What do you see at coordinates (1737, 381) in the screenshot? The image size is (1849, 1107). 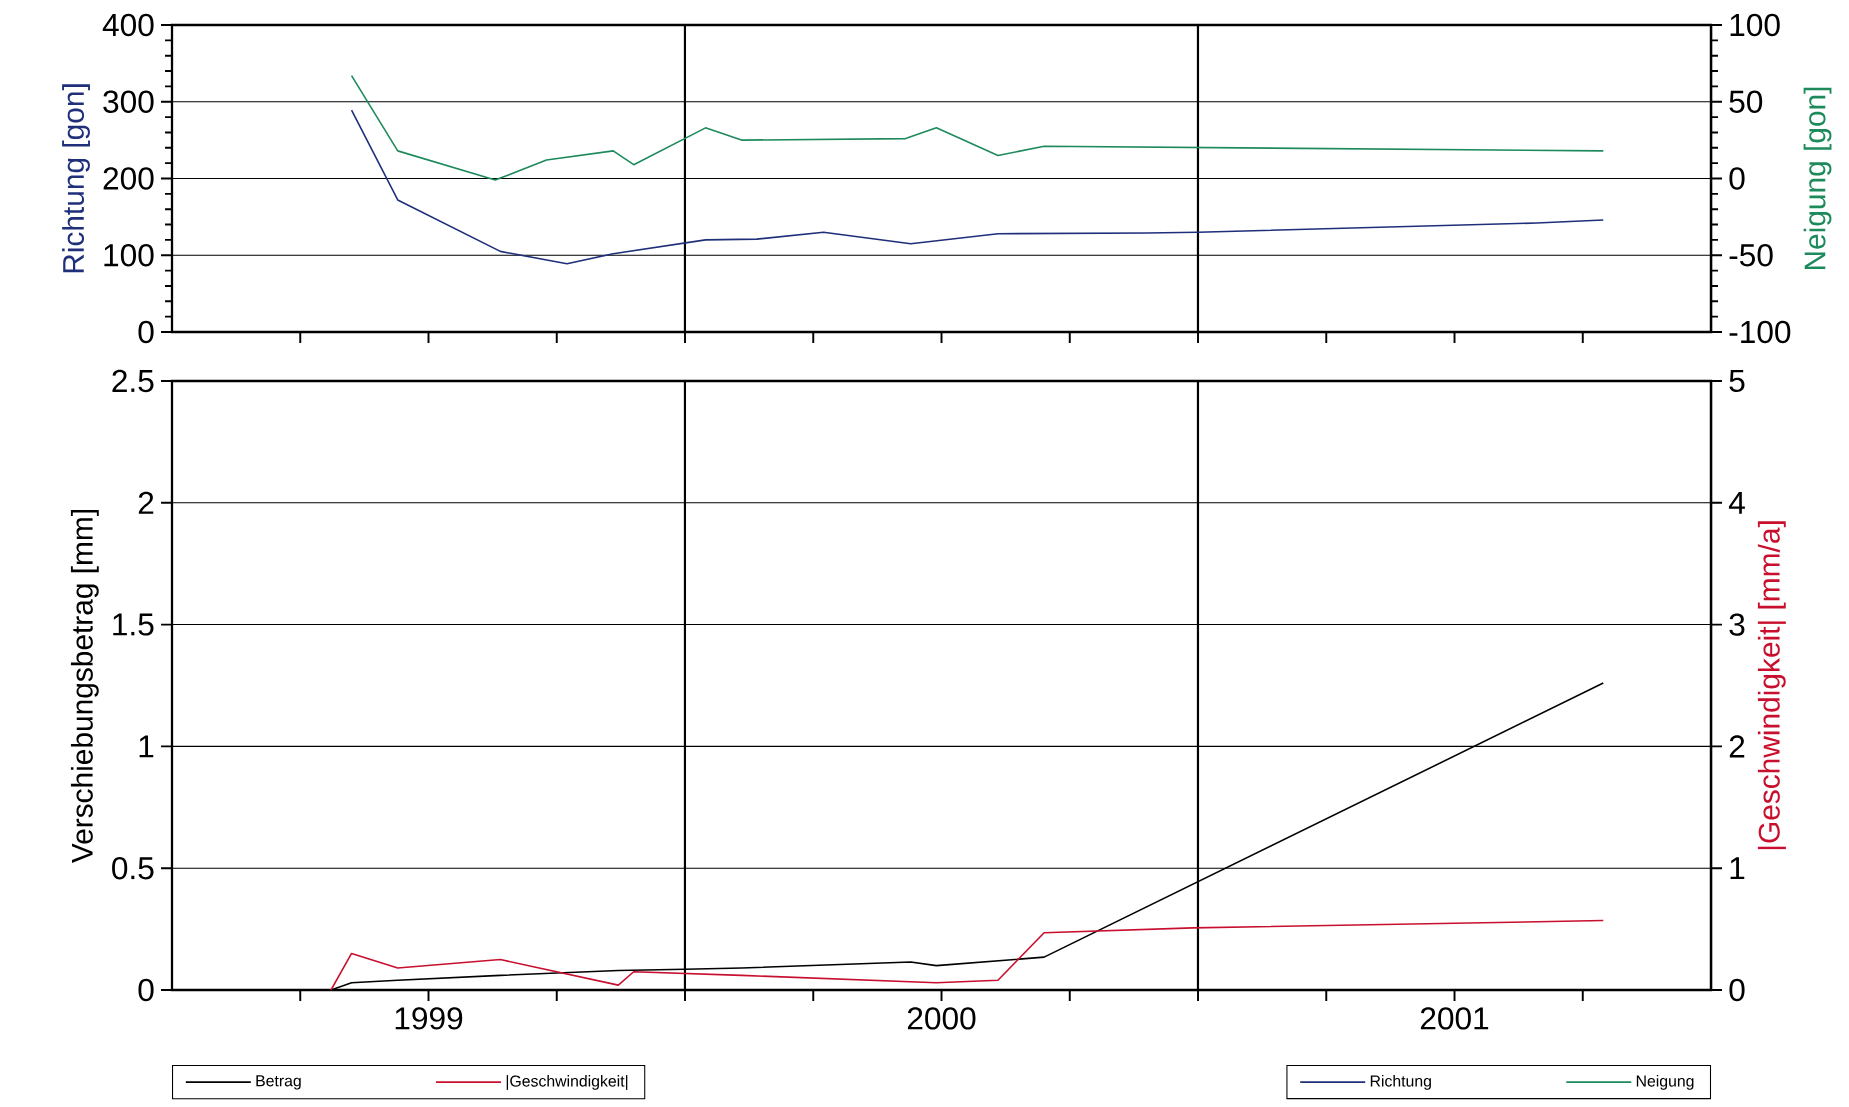 I see `y2-tick-label: 5` at bounding box center [1737, 381].